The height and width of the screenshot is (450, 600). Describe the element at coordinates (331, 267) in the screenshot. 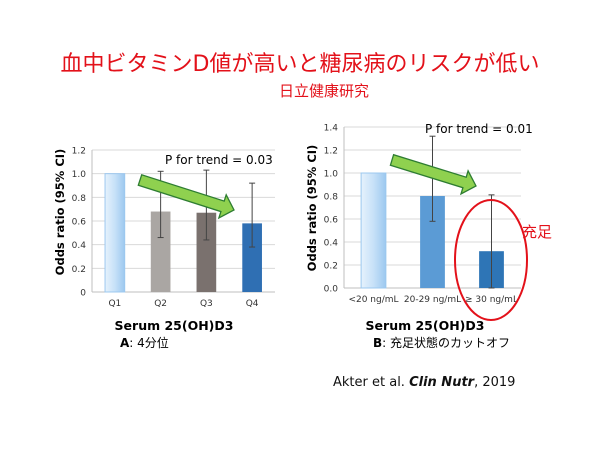

I see `chart-1-ytick-label: 0.2` at that location.